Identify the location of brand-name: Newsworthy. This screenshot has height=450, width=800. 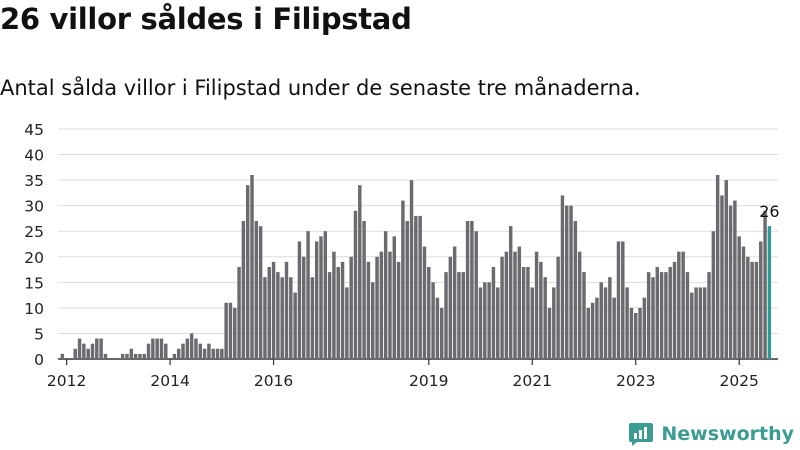
(727, 434).